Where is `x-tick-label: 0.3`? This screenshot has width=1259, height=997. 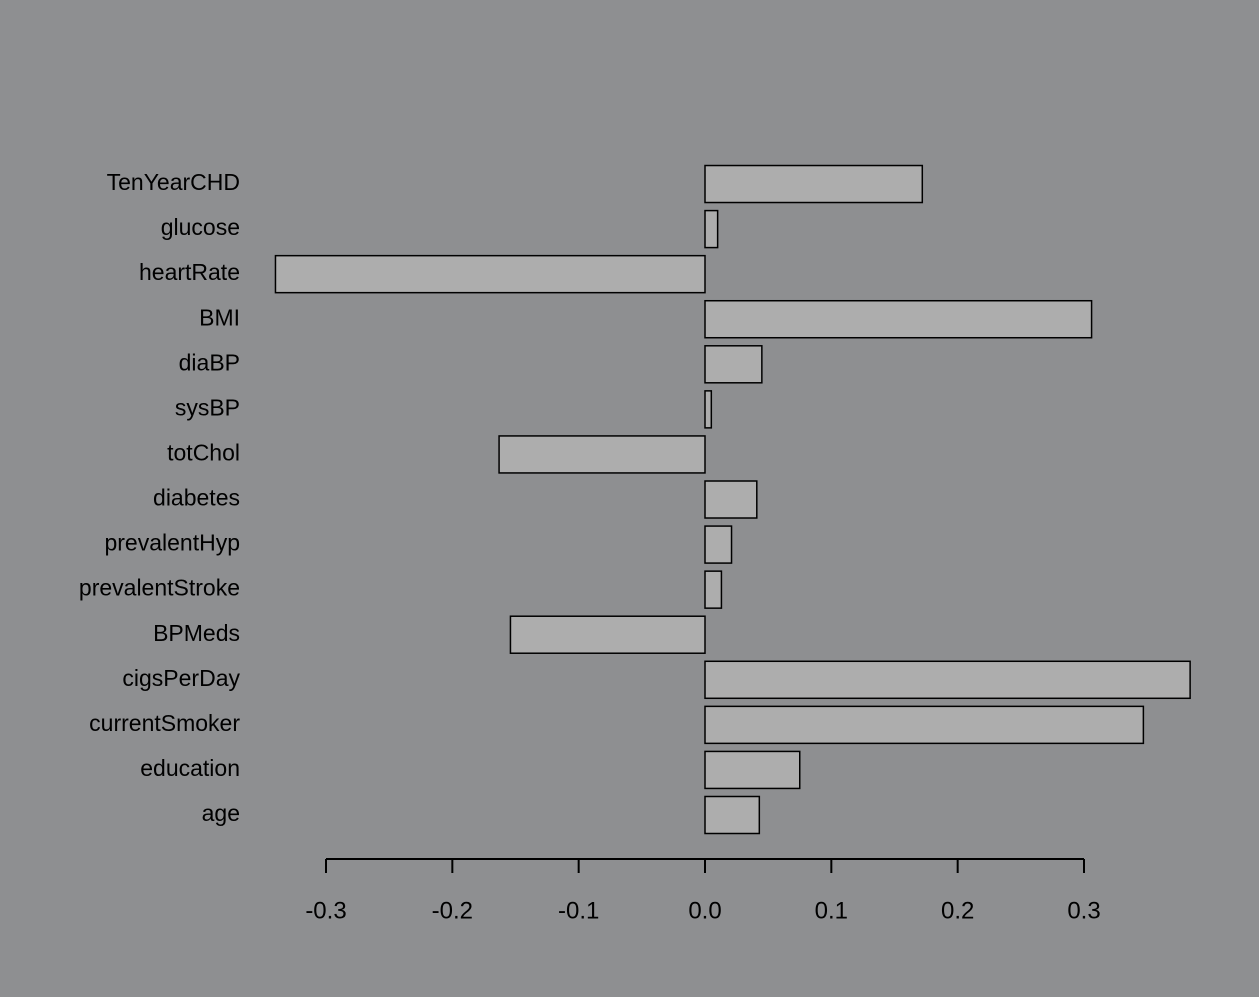
x-tick-label: 0.3 is located at coordinates (1083, 910).